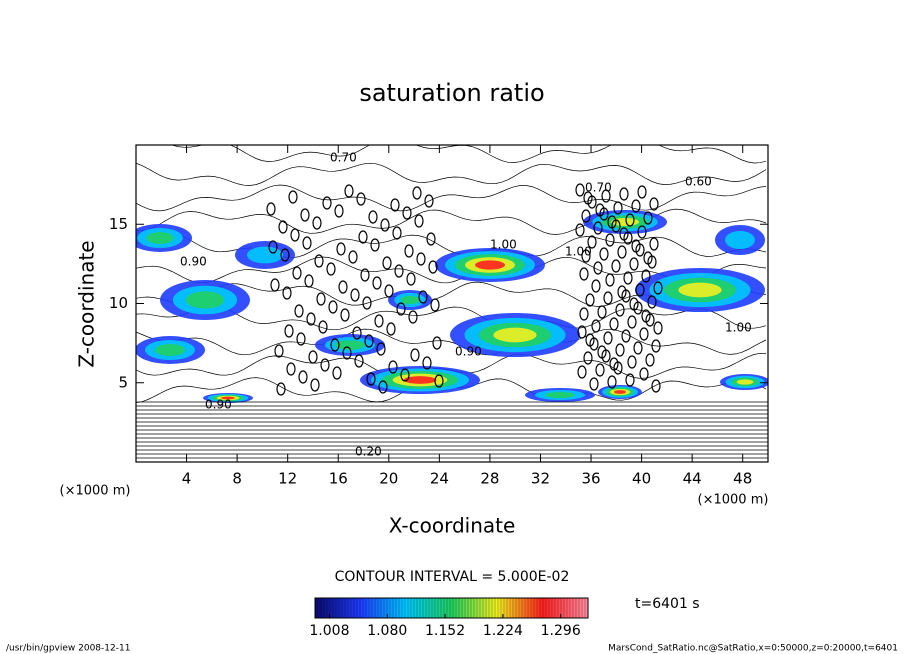 The width and height of the screenshot is (904, 654). What do you see at coordinates (118, 303) in the screenshot?
I see `y-tick-label: 10` at bounding box center [118, 303].